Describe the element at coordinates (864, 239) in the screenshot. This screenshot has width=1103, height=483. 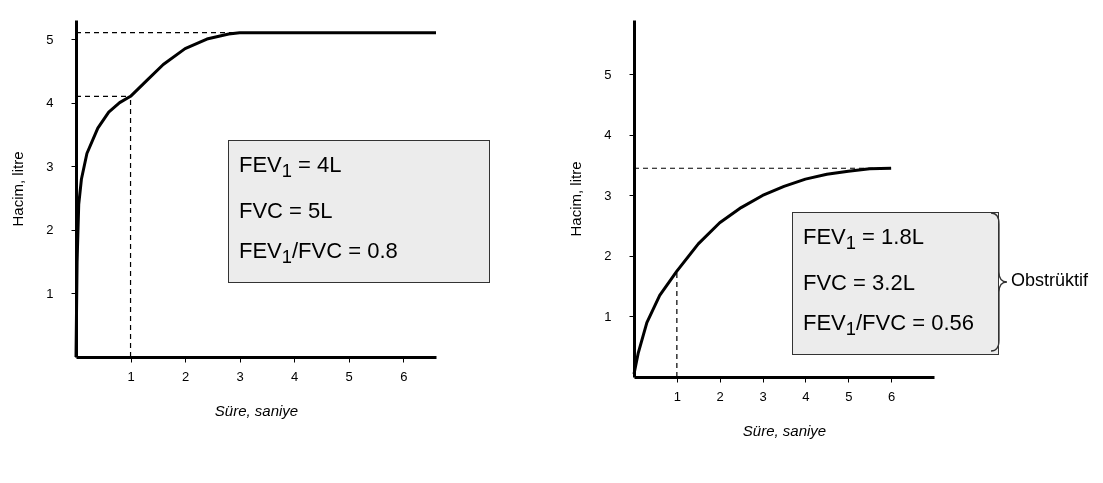
I see `annotation: FEV$_{1}$ = 1.8L` at that location.